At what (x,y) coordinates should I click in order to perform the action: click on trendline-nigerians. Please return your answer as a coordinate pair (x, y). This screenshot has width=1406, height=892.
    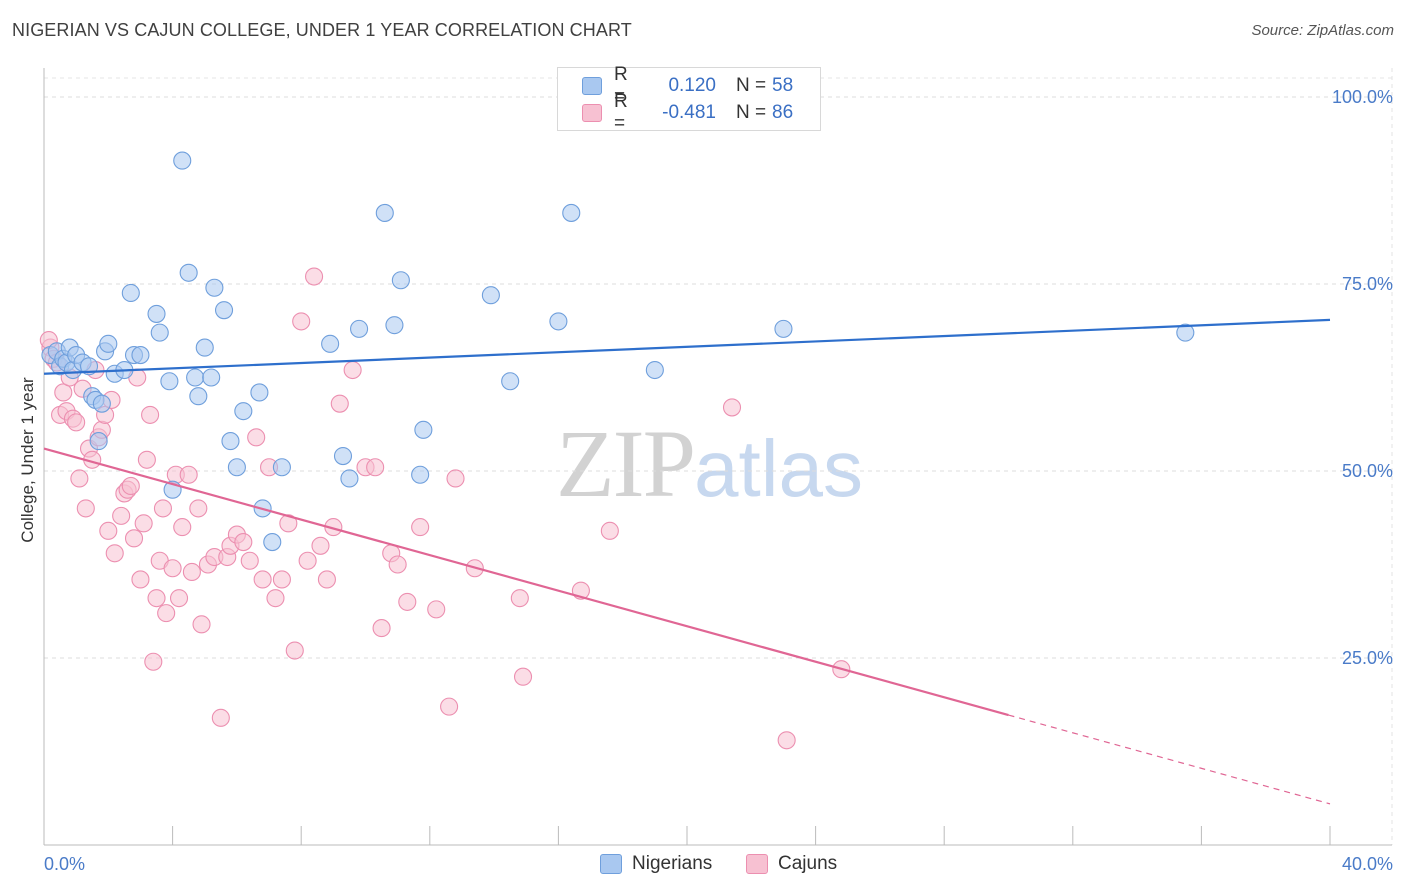
    Looking at the image, I should click on (687, 346).